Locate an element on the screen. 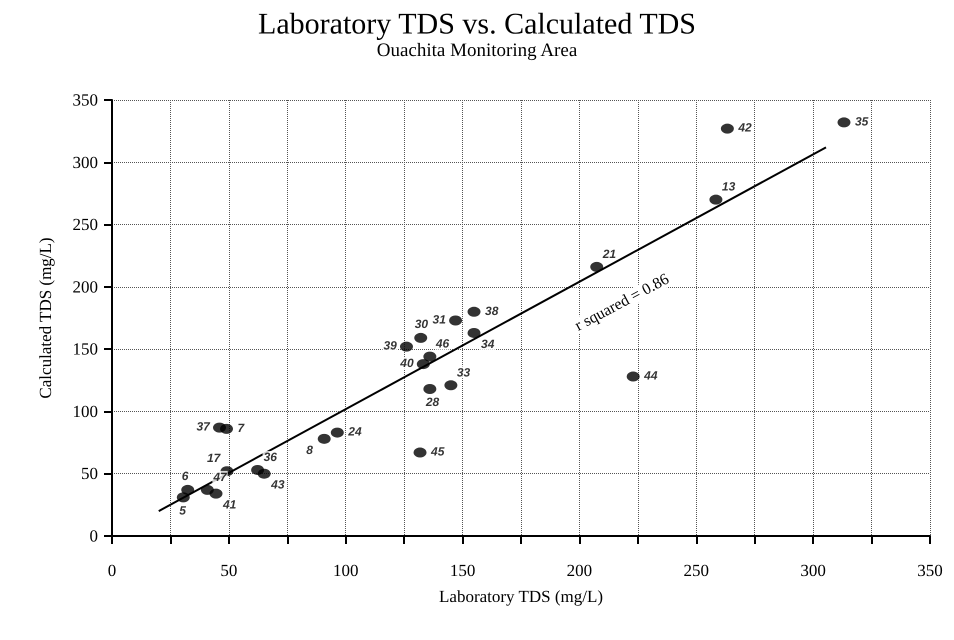  x-tick-label: 0 is located at coordinates (112, 570).